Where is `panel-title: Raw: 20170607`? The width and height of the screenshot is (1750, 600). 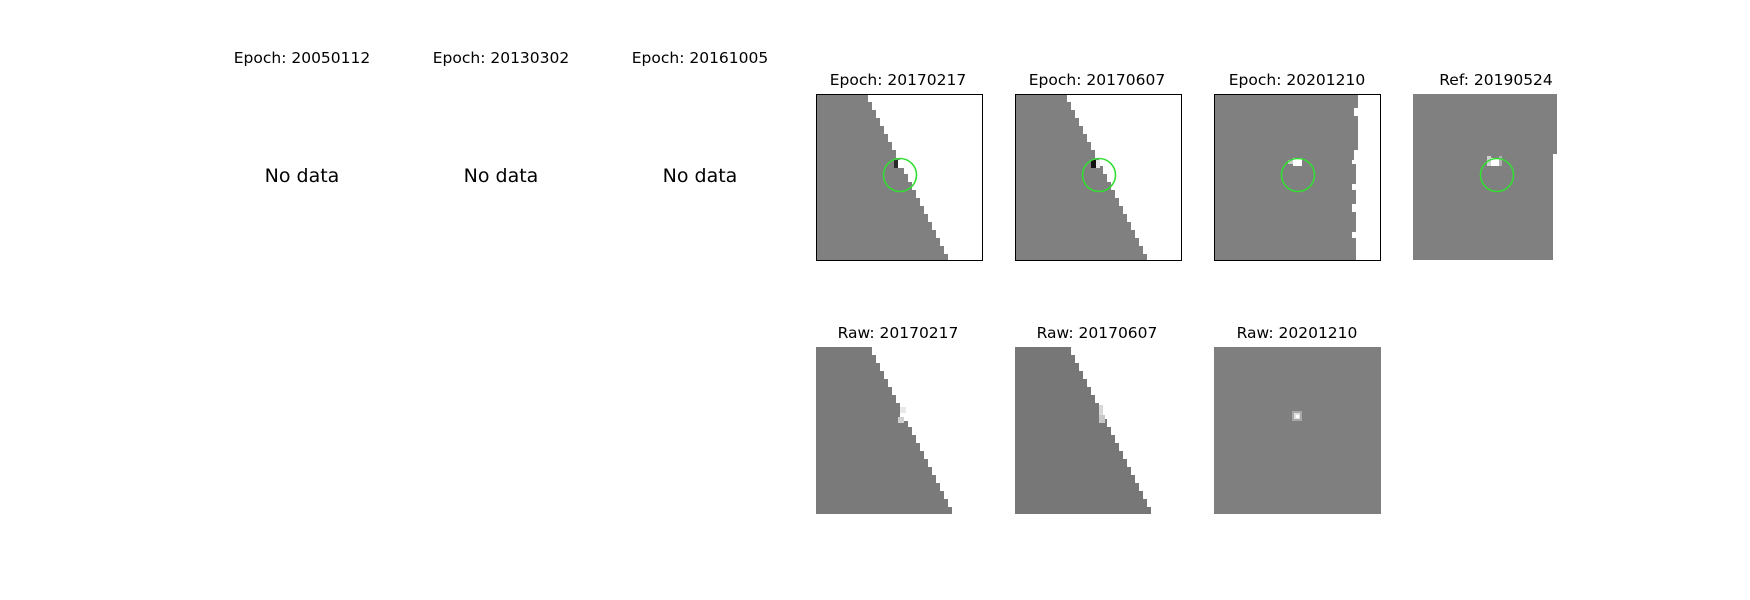
panel-title: Raw: 20170607 is located at coordinates (1097, 333).